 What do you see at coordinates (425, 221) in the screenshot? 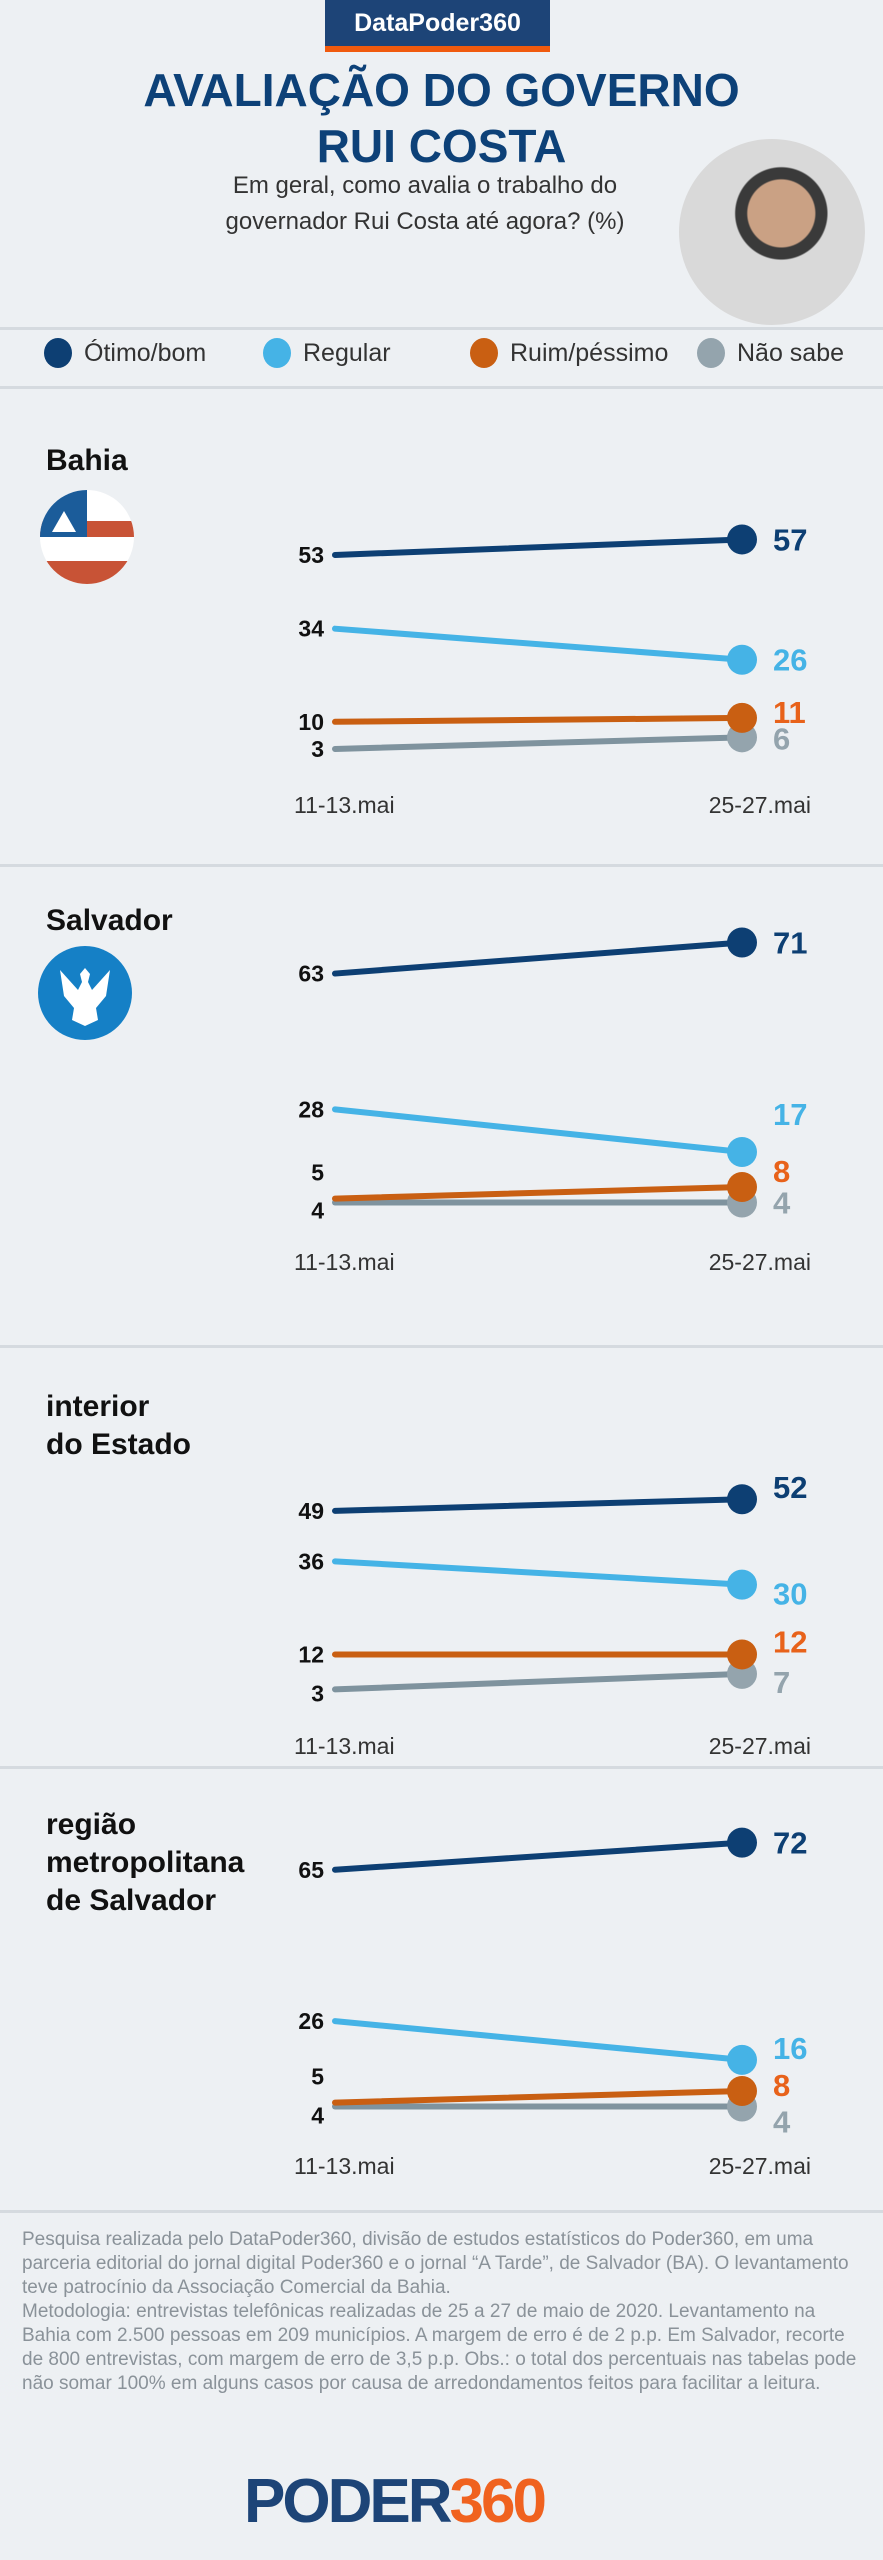
I see `subtitle-line2: governador Rui Costa até agora? (%)` at bounding box center [425, 221].